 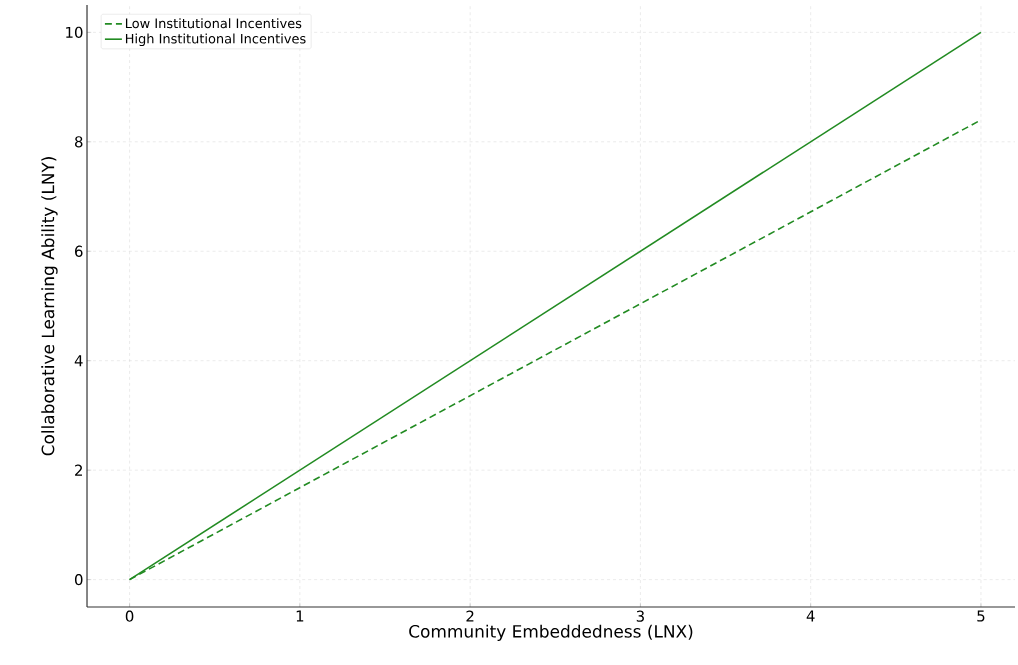 What do you see at coordinates (215, 40) in the screenshot?
I see `legend-label: High Institutional Incentives` at bounding box center [215, 40].